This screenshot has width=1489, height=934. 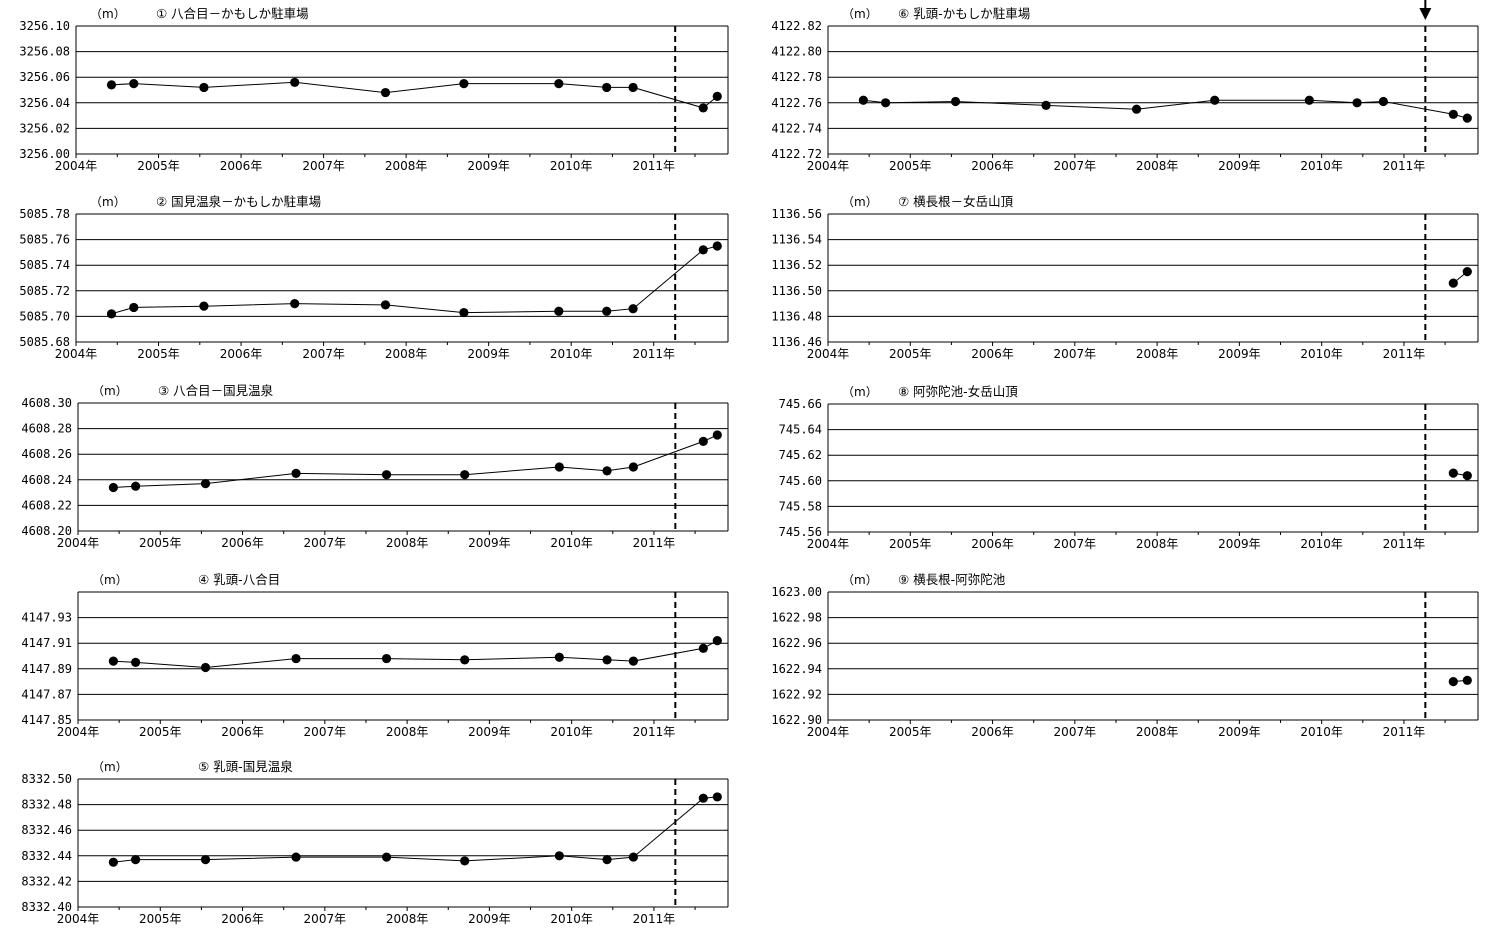 What do you see at coordinates (415, 829) in the screenshot?
I see `series-line` at bounding box center [415, 829].